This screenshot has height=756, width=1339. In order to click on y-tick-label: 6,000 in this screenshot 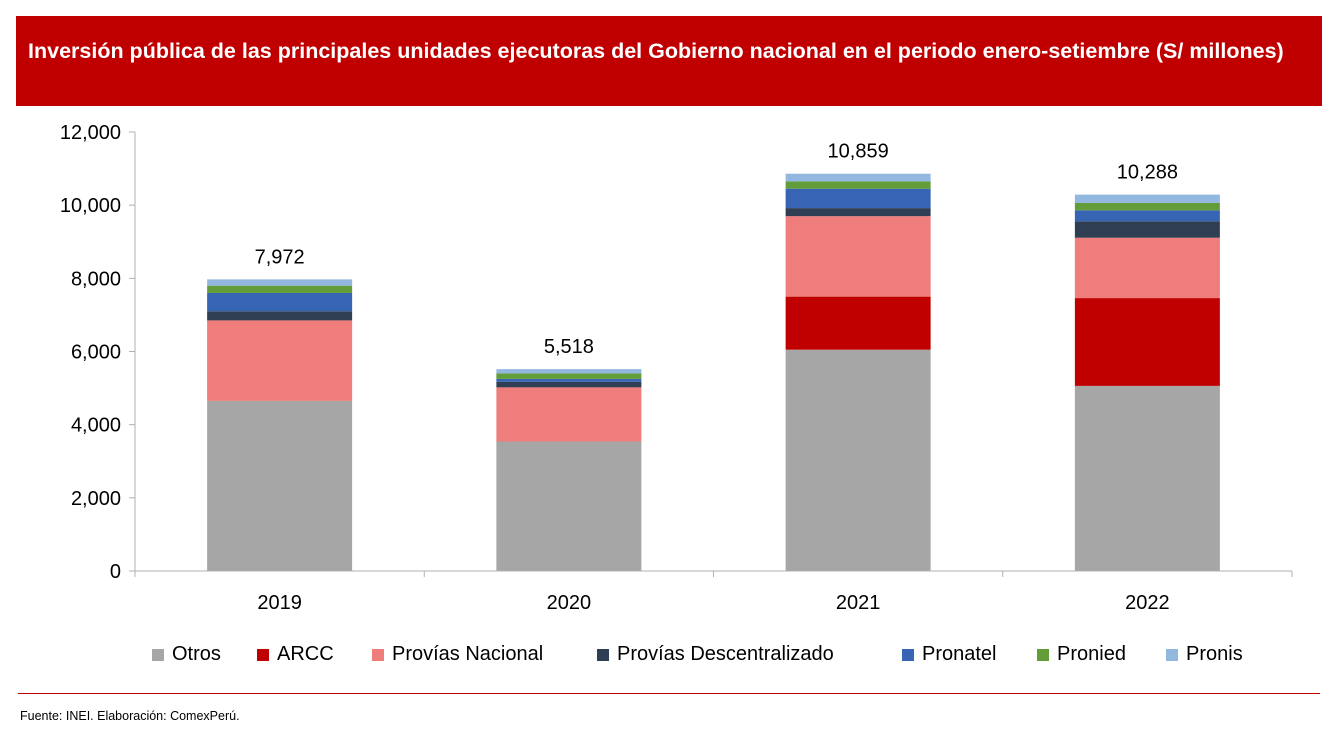, I will do `click(96, 353)`.